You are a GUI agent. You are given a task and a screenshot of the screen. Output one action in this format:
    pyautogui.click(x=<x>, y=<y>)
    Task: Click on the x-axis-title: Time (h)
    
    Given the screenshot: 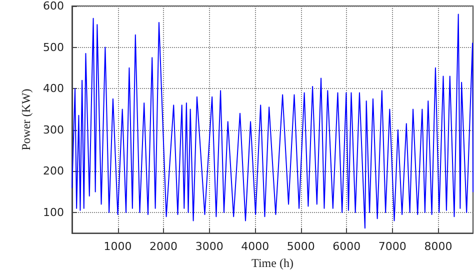 What is the action you would take?
    pyautogui.click(x=273, y=263)
    